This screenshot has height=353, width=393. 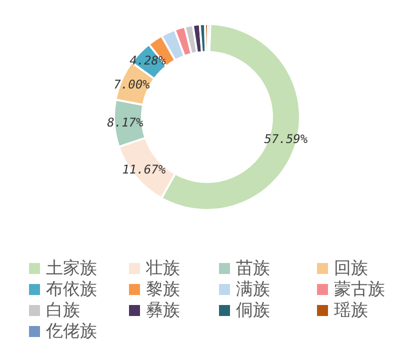 I want to click on legend-label: 瑶族, so click(x=351, y=310).